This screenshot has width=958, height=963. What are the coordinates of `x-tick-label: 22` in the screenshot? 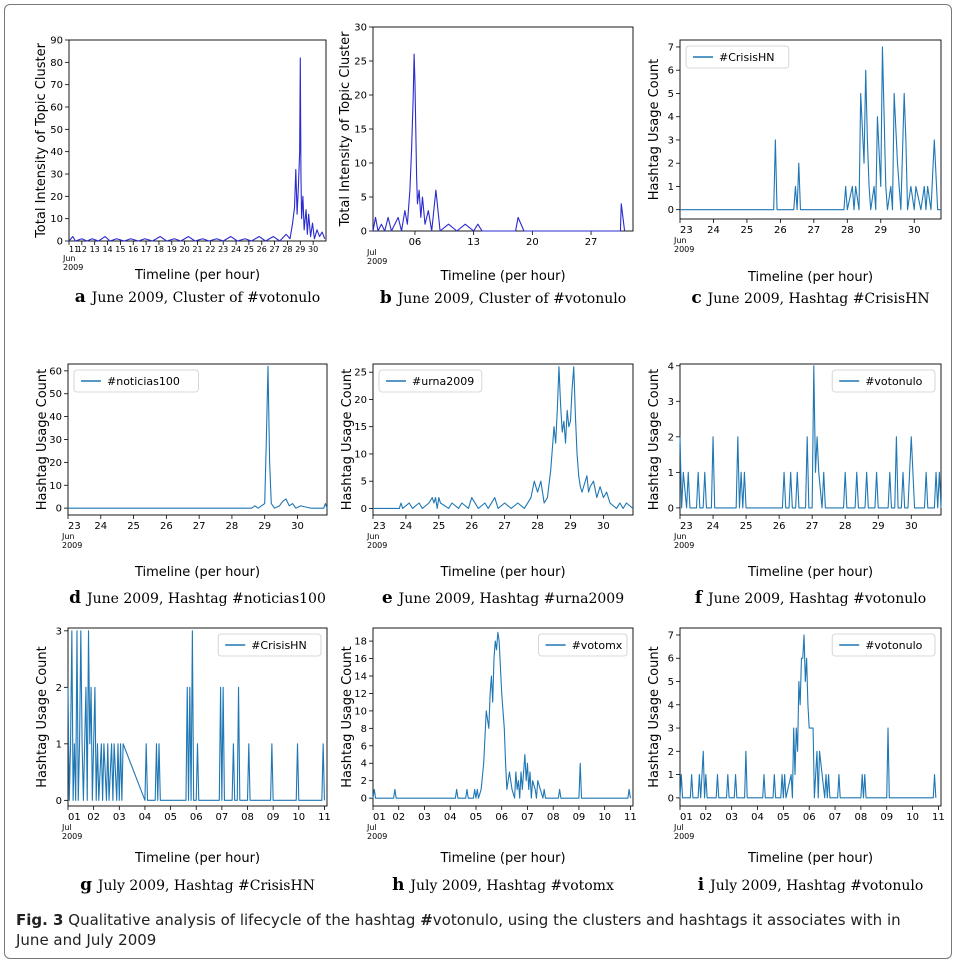 It's located at (210, 249).